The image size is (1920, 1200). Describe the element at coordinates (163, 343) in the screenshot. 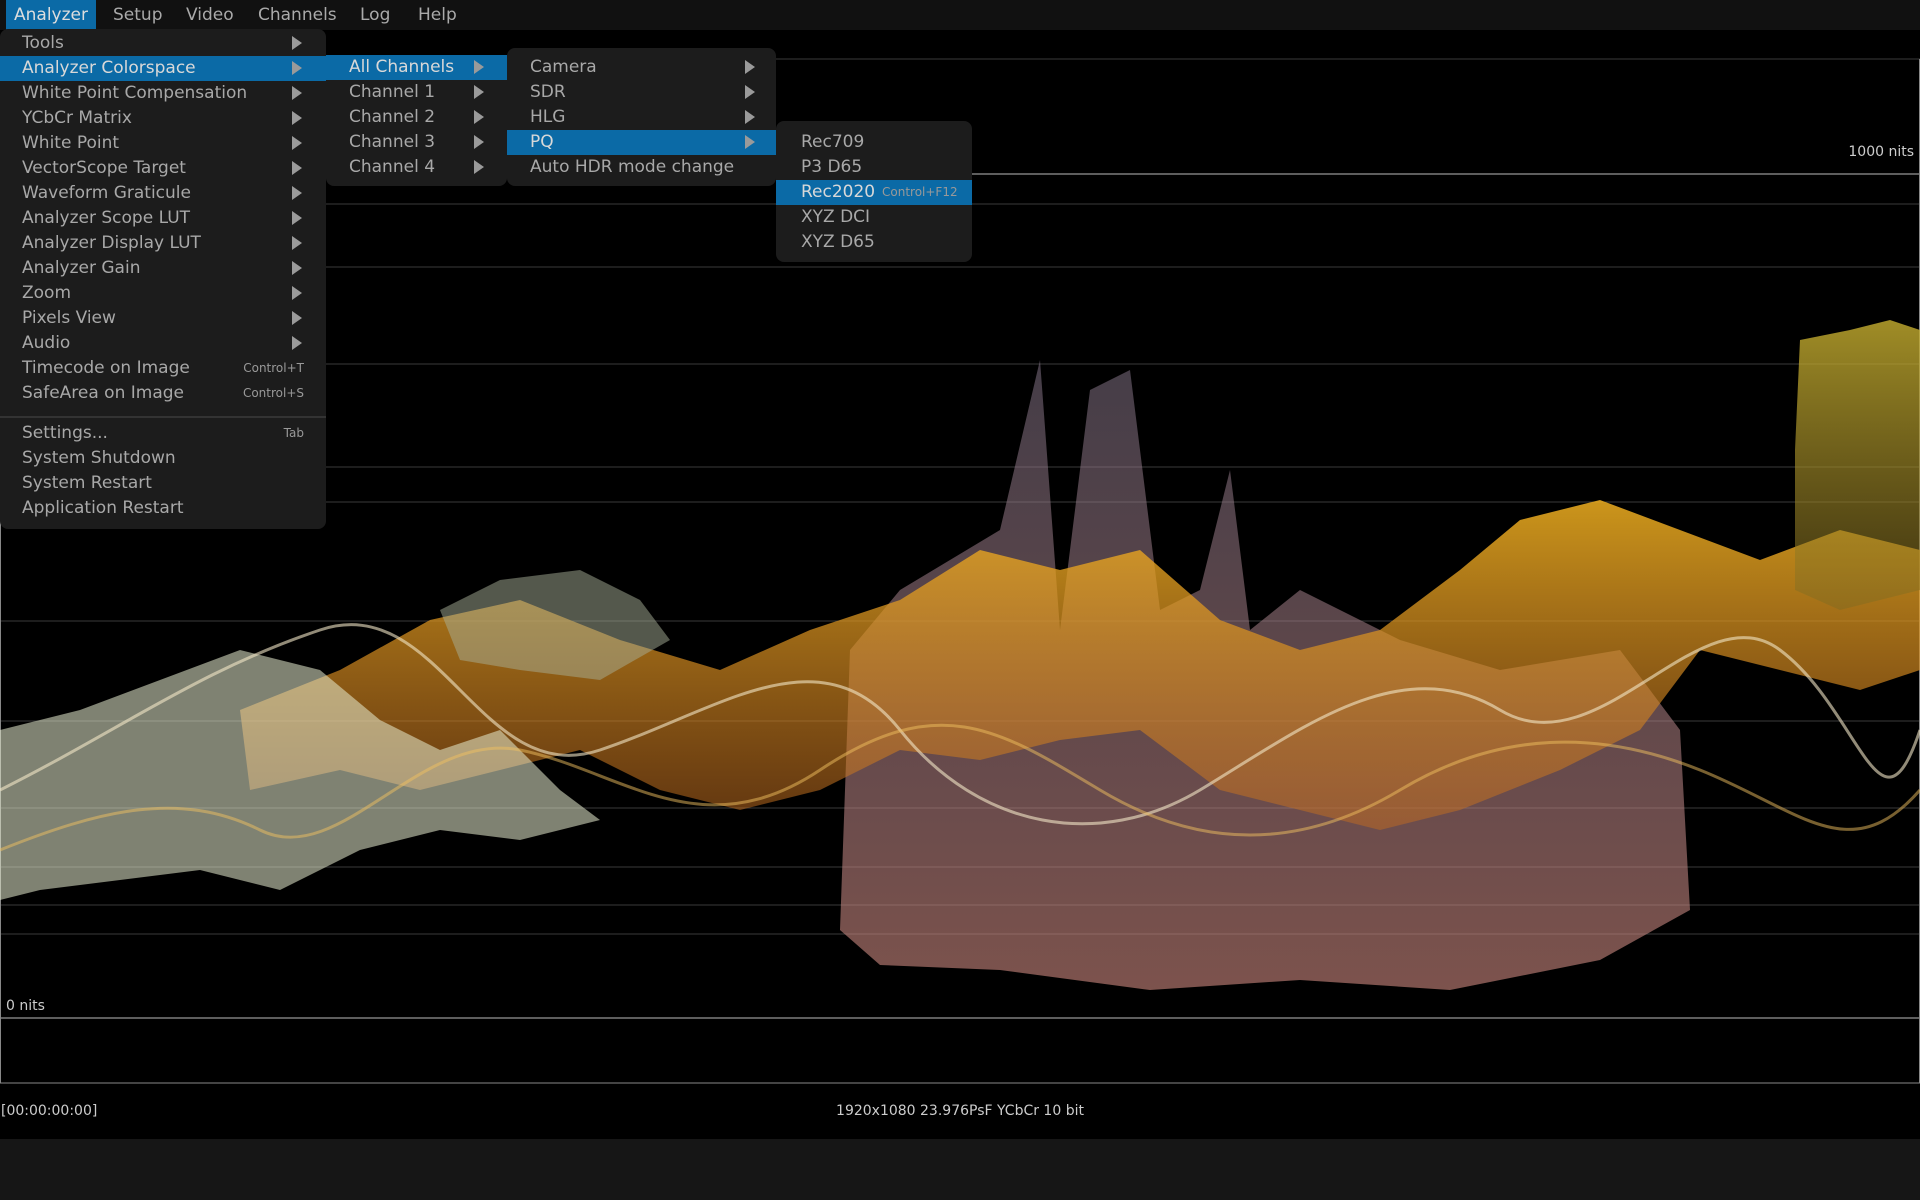

I see `menu-item: Audio` at that location.